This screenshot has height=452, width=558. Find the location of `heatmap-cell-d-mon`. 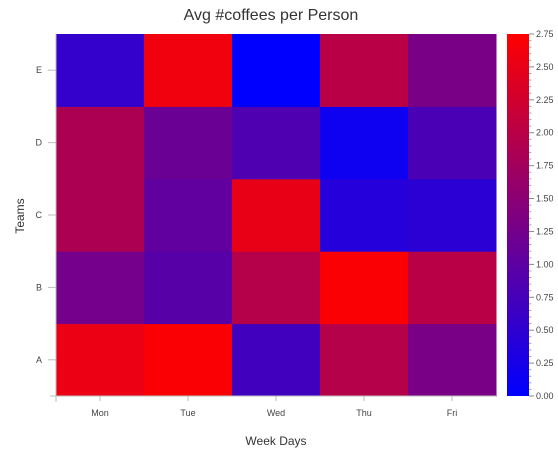

heatmap-cell-d-mon is located at coordinates (100, 143).